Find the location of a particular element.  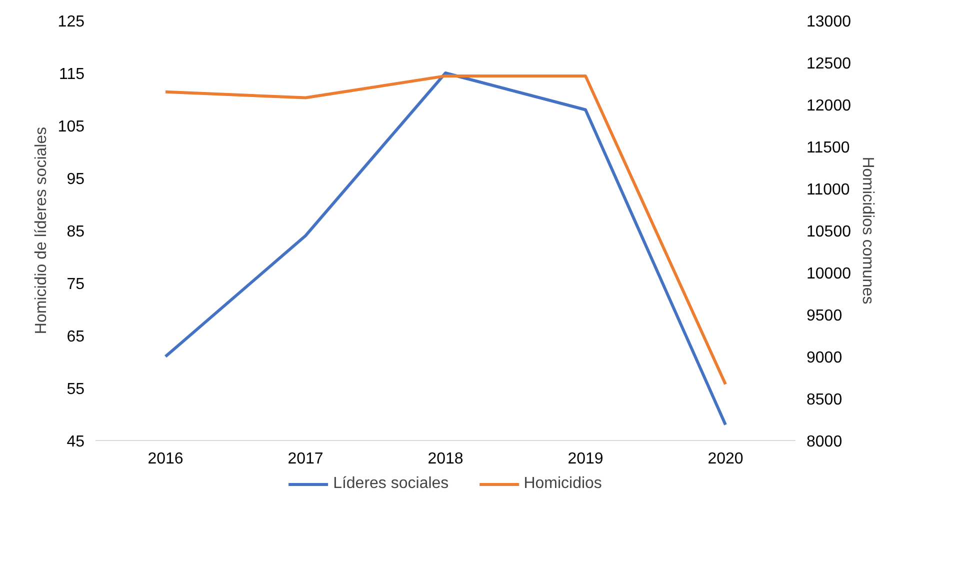

y2-tick-label: 10000 is located at coordinates (829, 274).